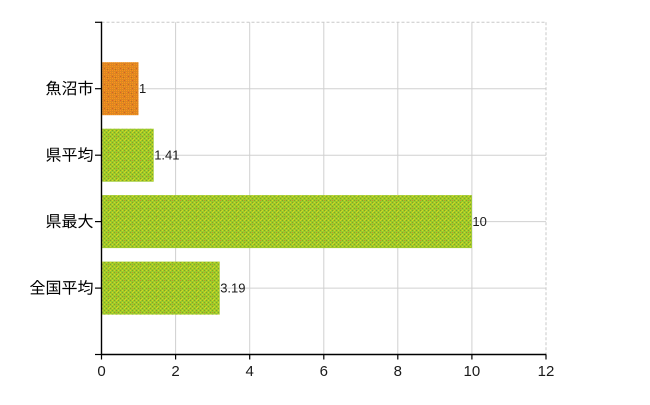 Image resolution: width=650 pixels, height=405 pixels. What do you see at coordinates (101, 371) in the screenshot?
I see `svg-text: 0` at bounding box center [101, 371].